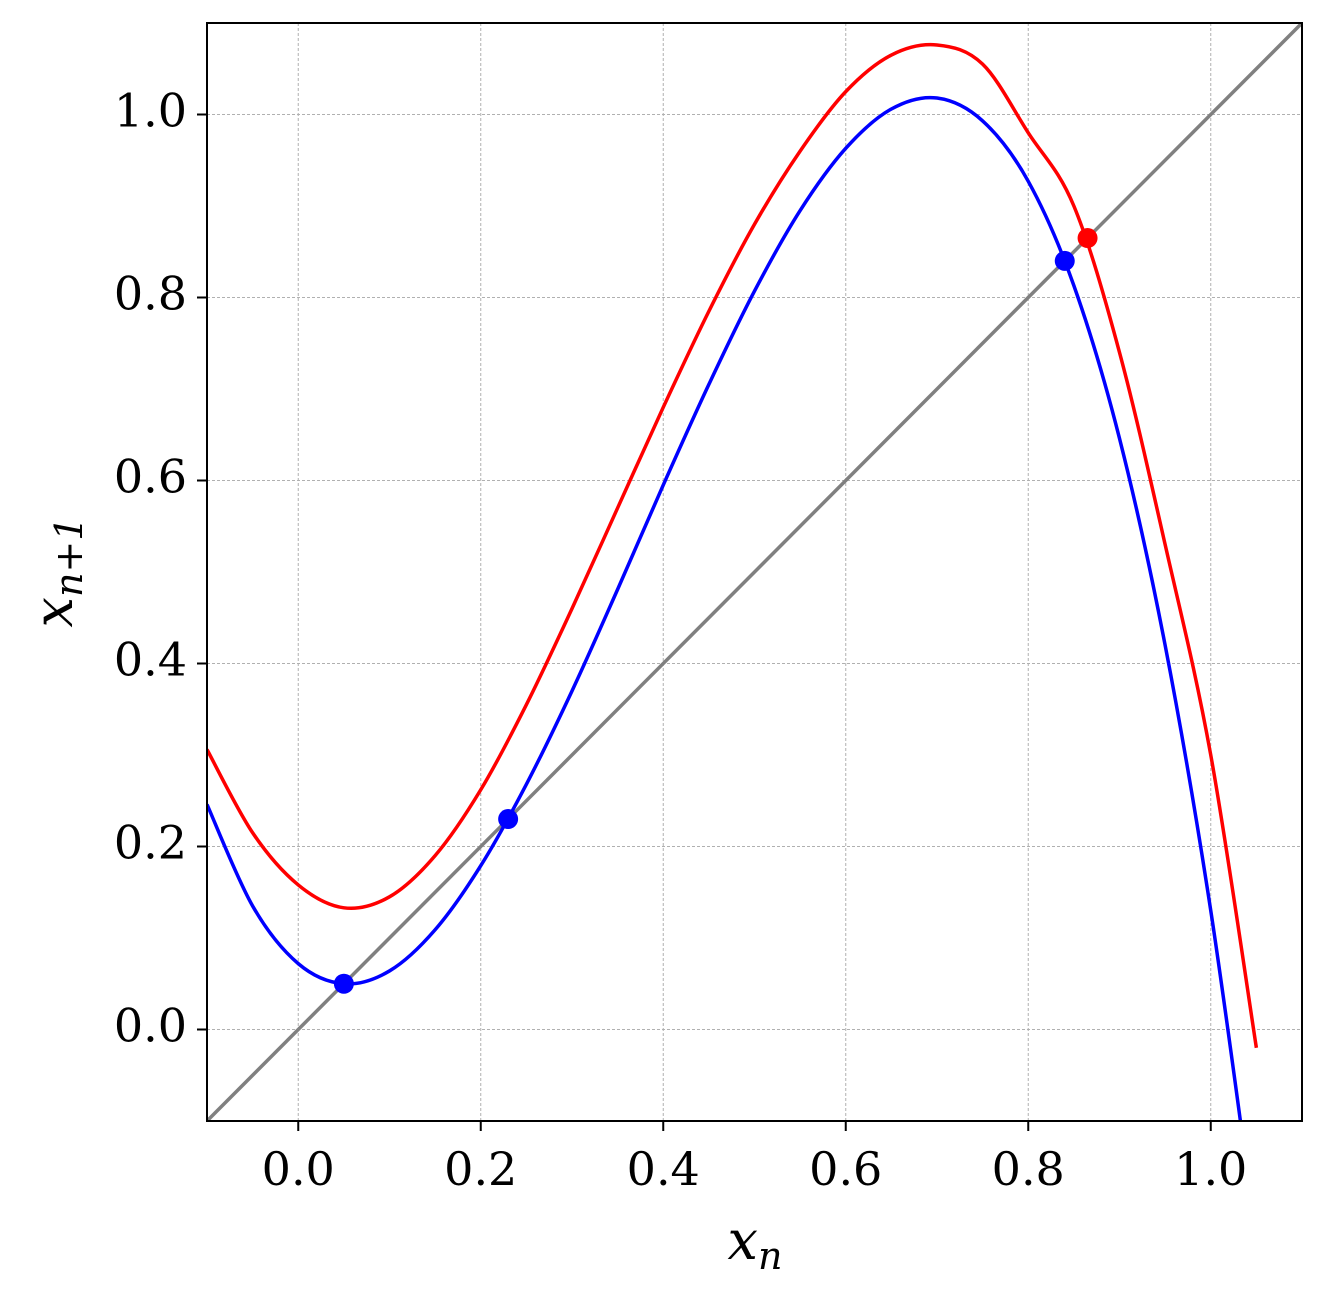  Describe the element at coordinates (663, 1169) in the screenshot. I see `x-tick-label: 0.4` at that location.